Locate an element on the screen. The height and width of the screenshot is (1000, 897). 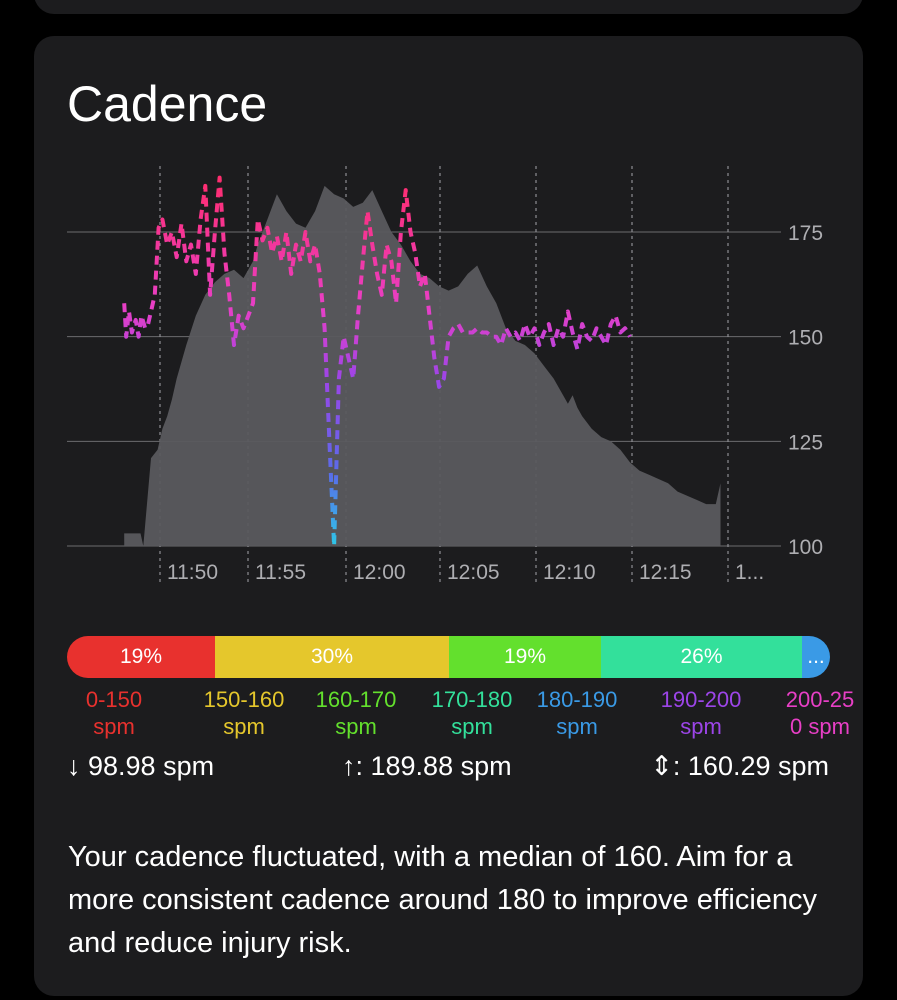
min-cadence: ↓ 98.98 spm is located at coordinates (141, 766).